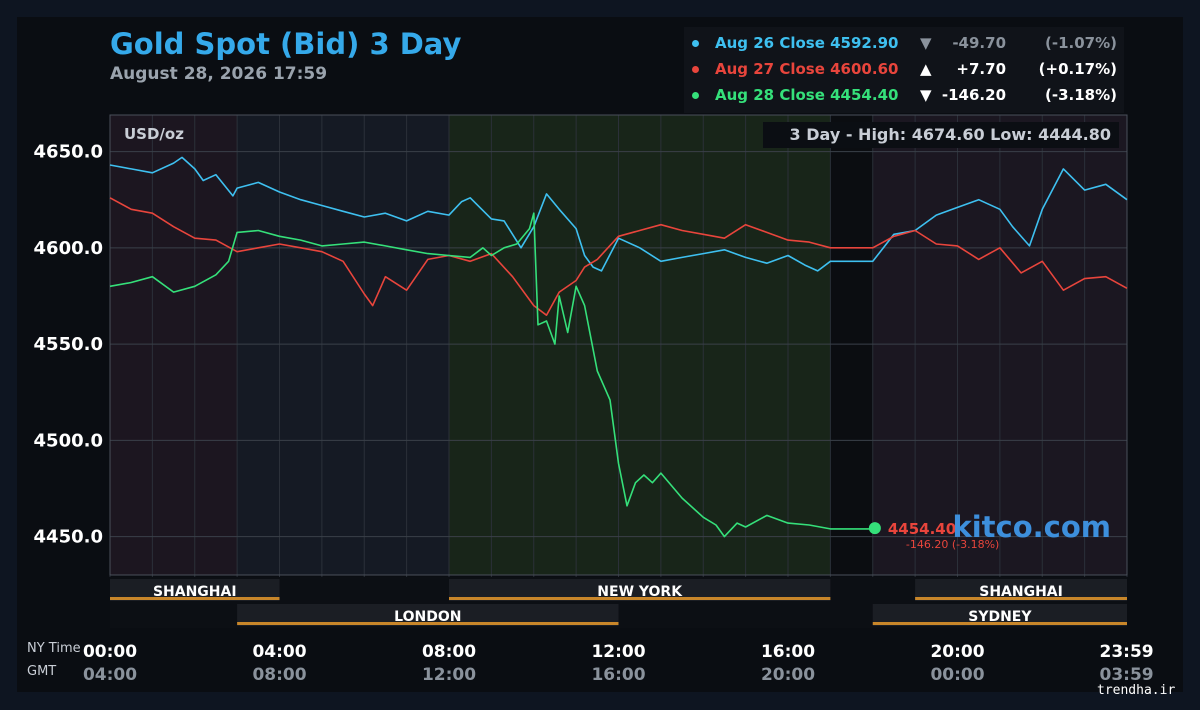  What do you see at coordinates (449, 652) in the screenshot?
I see `x-tick-label-ny: 08:00` at bounding box center [449, 652].